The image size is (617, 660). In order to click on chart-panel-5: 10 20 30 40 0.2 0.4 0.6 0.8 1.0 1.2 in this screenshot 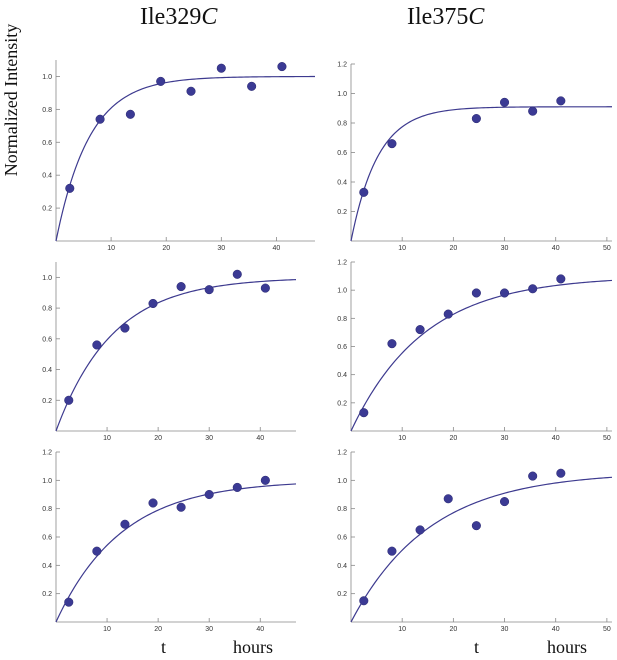, I will do `click(169, 541)`.